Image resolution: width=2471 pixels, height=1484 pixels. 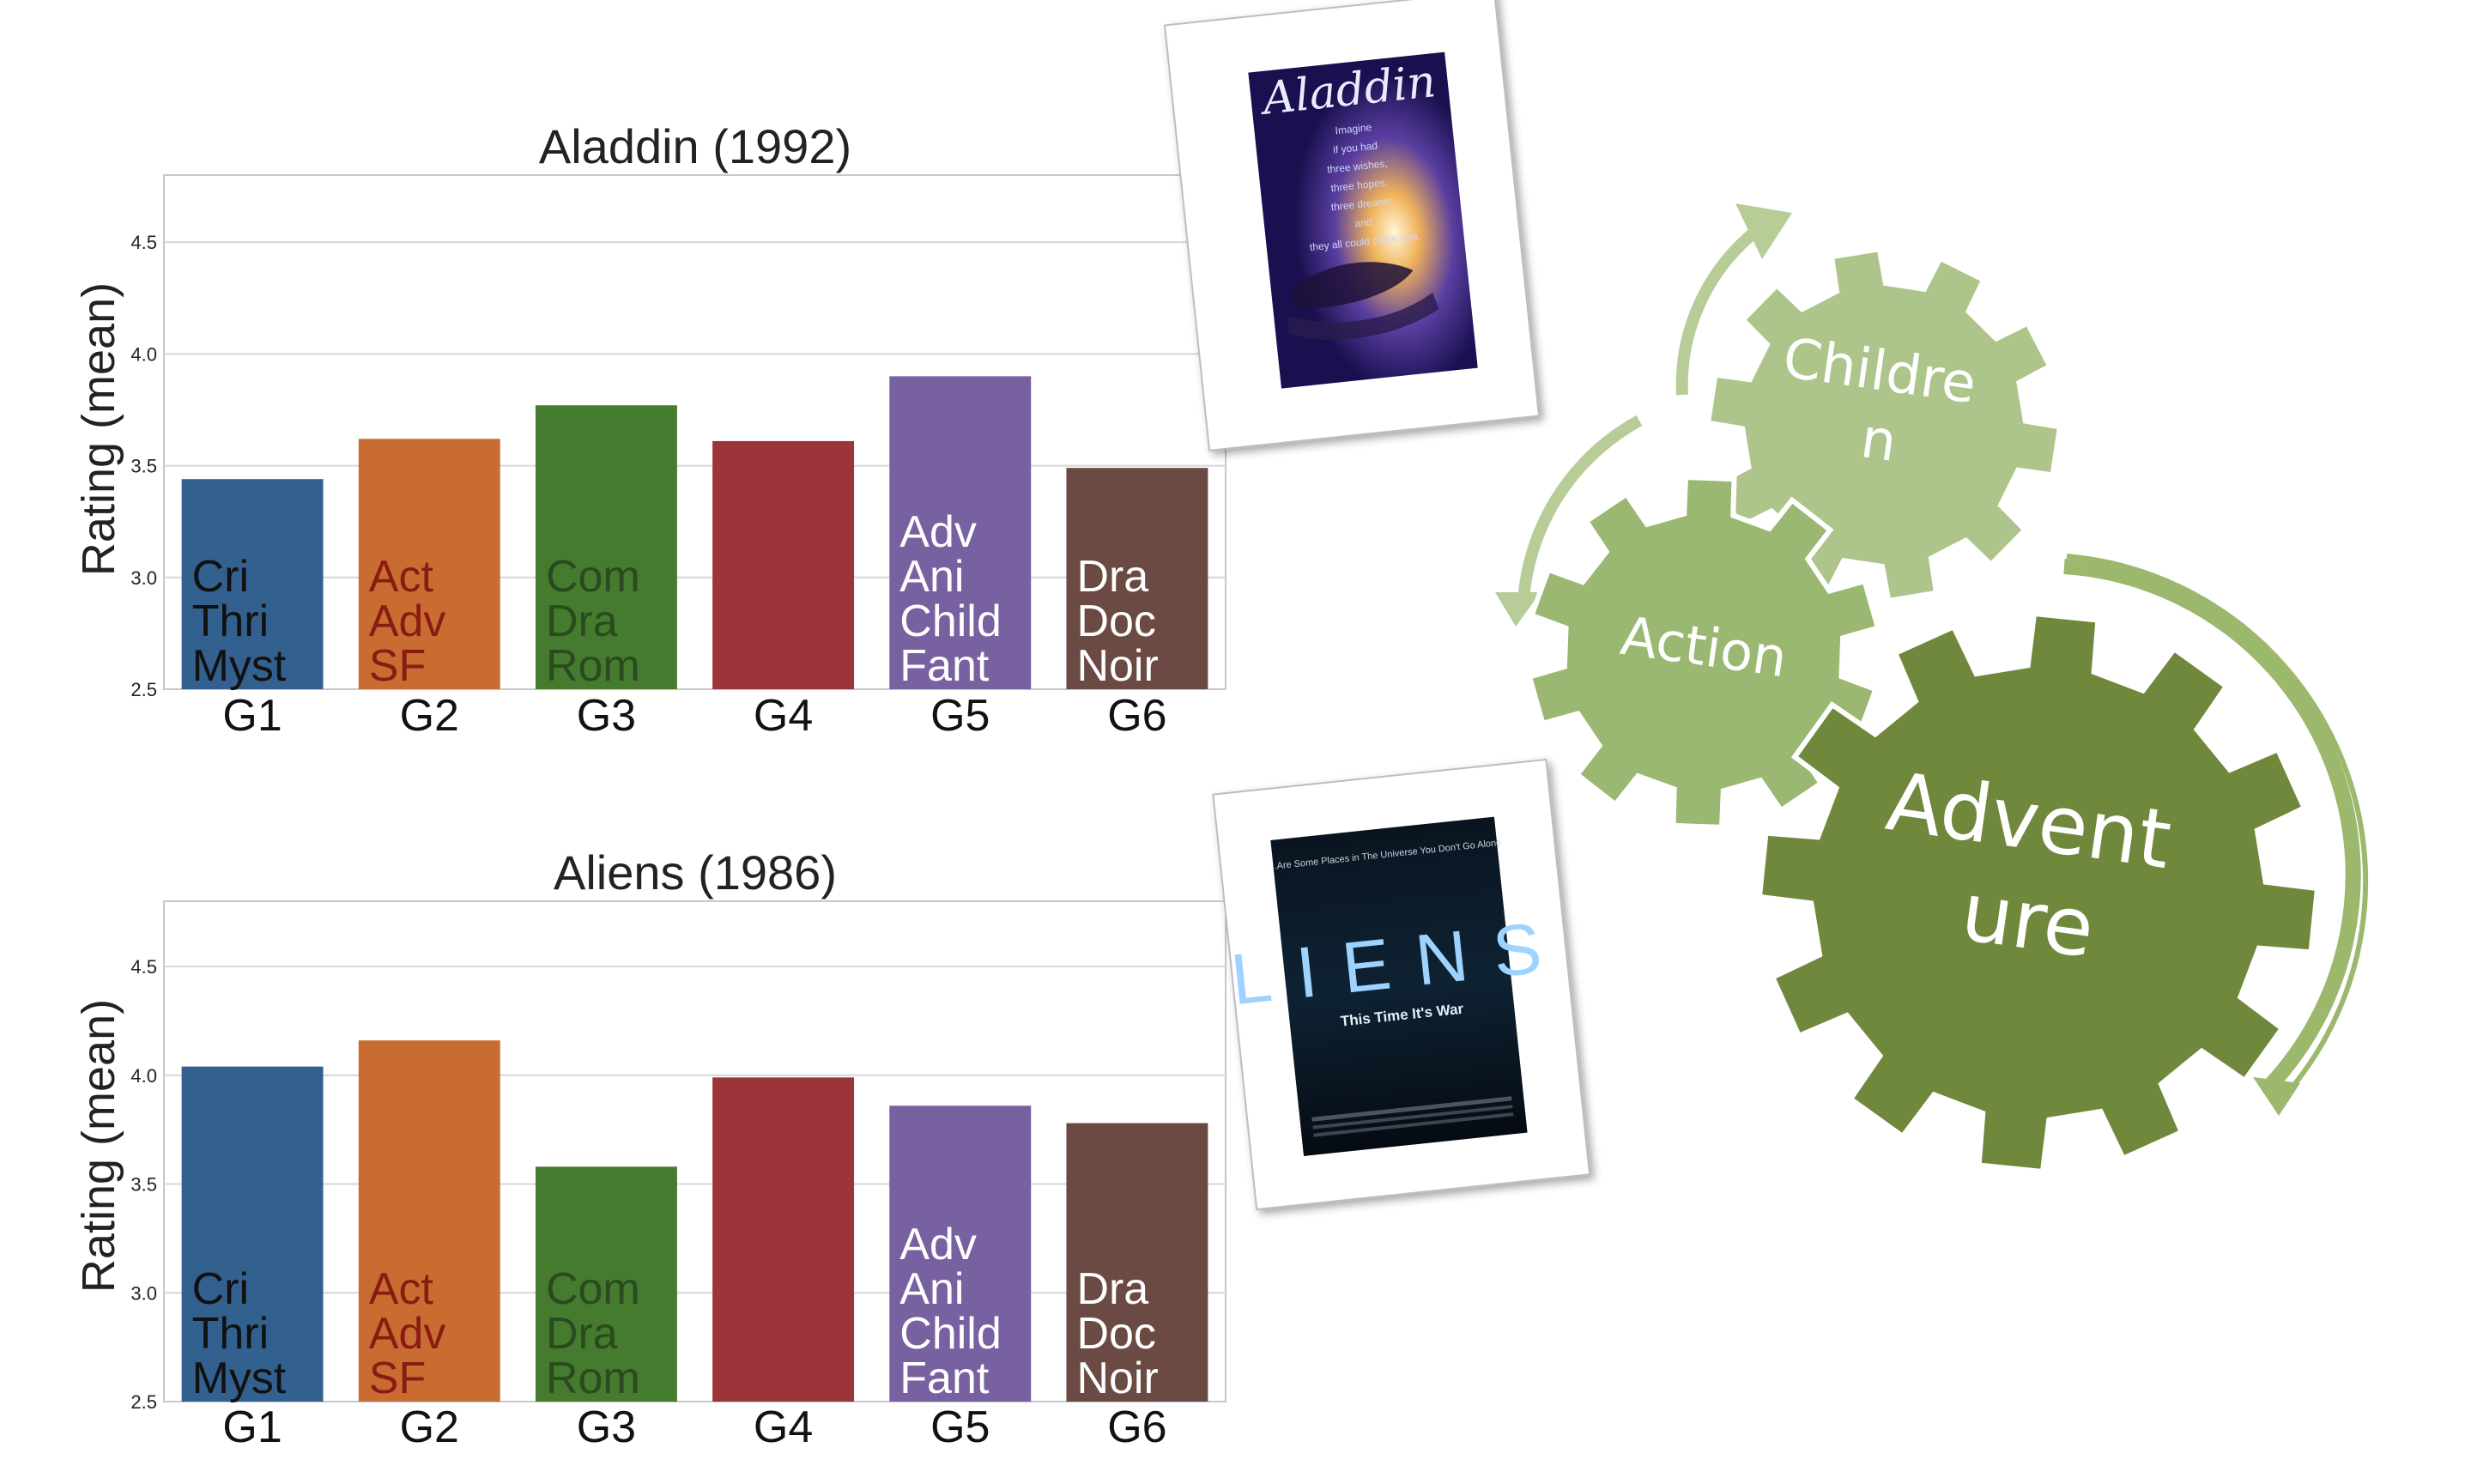 I want to click on plot-frame, so click(x=694, y=1151).